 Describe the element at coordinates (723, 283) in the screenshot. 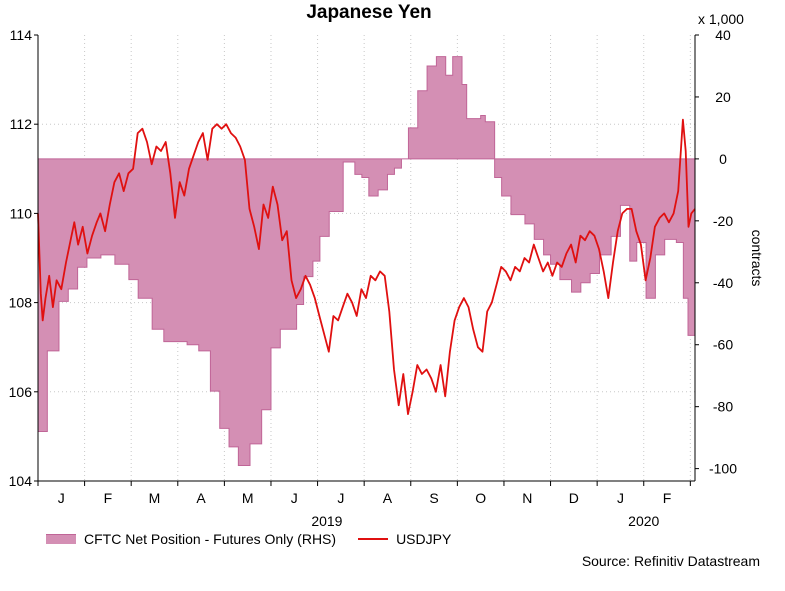

I see `right-tick-label: -40` at that location.